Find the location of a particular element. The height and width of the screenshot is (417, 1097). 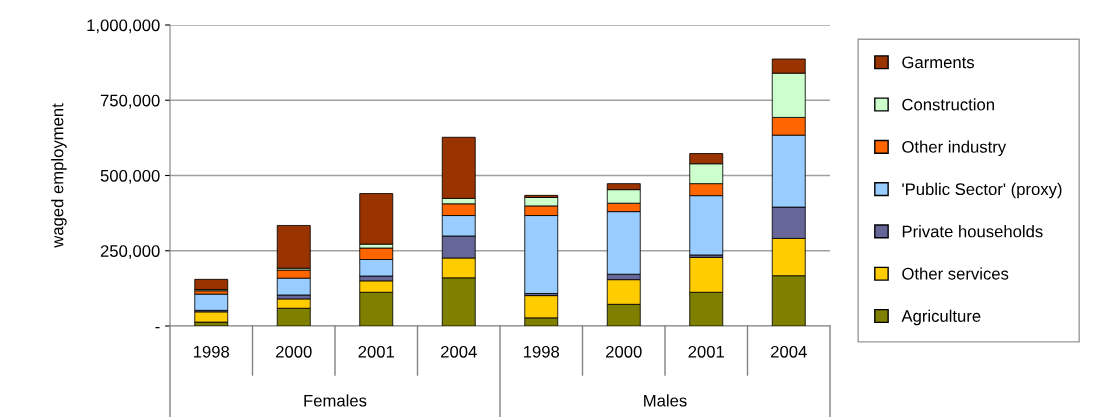

text: Females is located at coordinates (335, 400).